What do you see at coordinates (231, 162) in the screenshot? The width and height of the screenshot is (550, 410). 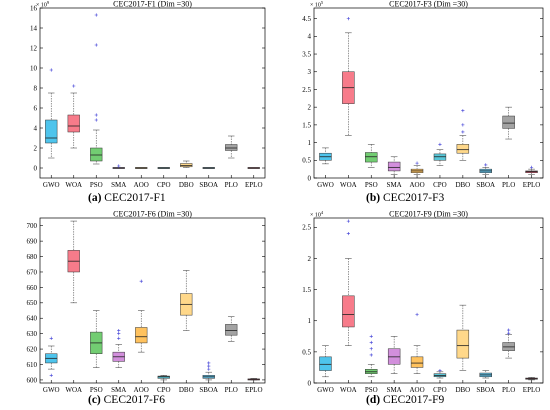 I see `box-plo: PLO` at bounding box center [231, 162].